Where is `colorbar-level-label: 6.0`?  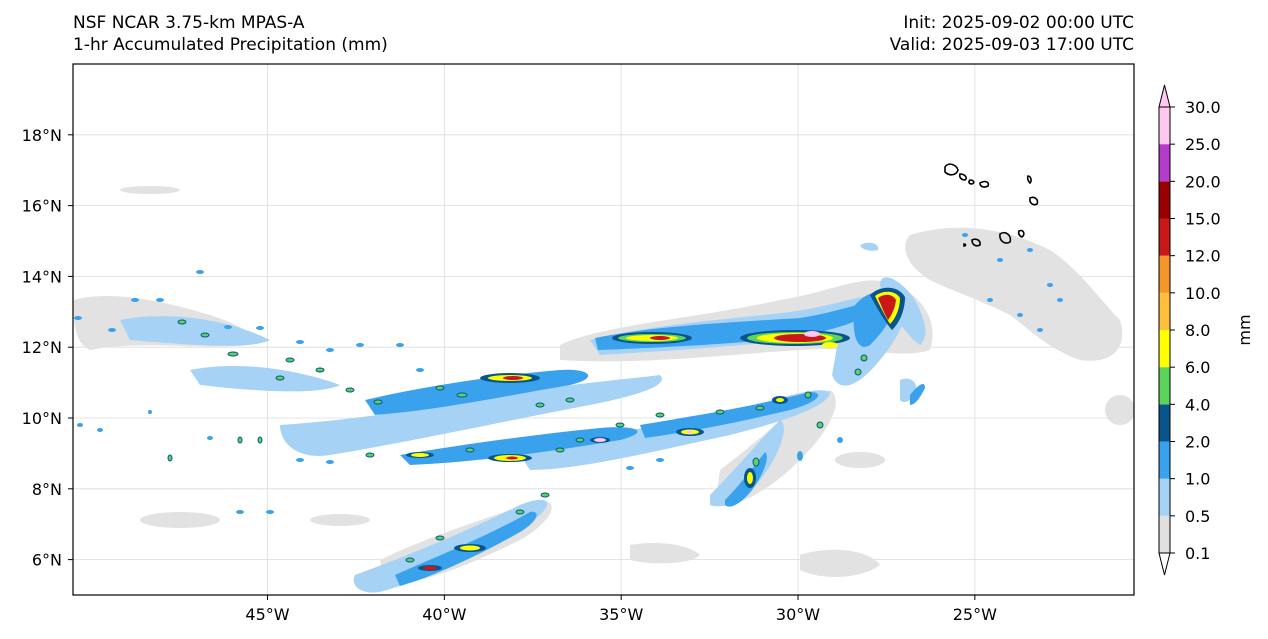
colorbar-level-label: 6.0 is located at coordinates (1197, 367).